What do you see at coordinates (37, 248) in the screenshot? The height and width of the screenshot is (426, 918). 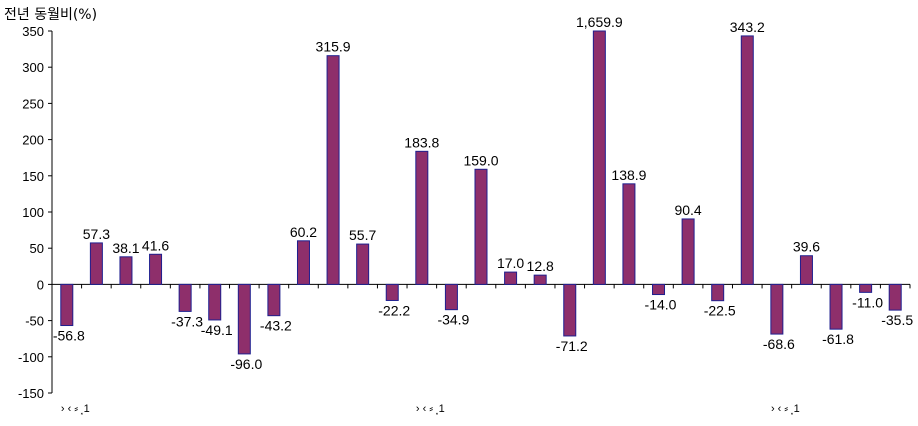 I see `y-tick-label: 50` at bounding box center [37, 248].